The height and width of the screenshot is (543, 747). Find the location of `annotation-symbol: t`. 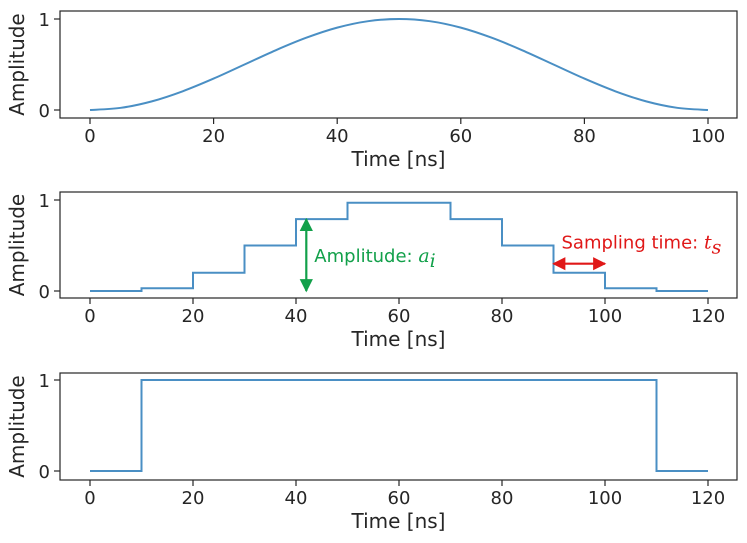

annotation-symbol: t is located at coordinates (708, 243).